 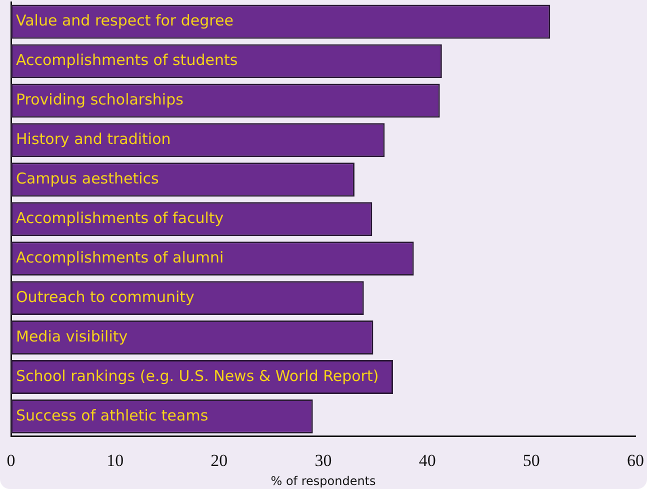 What do you see at coordinates (531, 460) in the screenshot?
I see `x-tick-label: 50` at bounding box center [531, 460].